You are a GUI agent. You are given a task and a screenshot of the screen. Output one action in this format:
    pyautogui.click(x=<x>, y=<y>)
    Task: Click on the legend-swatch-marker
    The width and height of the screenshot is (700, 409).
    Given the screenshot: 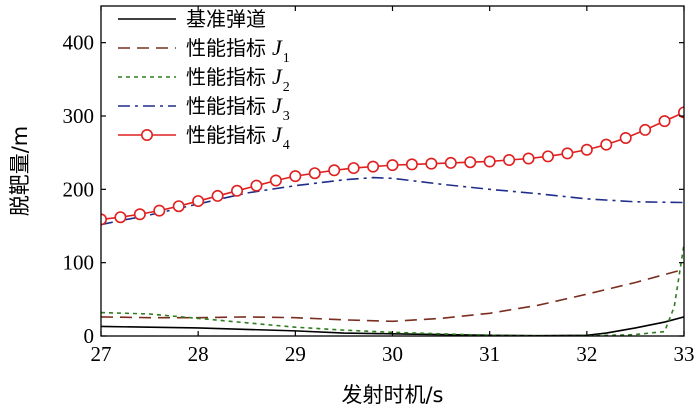 What is the action you would take?
    pyautogui.click(x=147, y=135)
    